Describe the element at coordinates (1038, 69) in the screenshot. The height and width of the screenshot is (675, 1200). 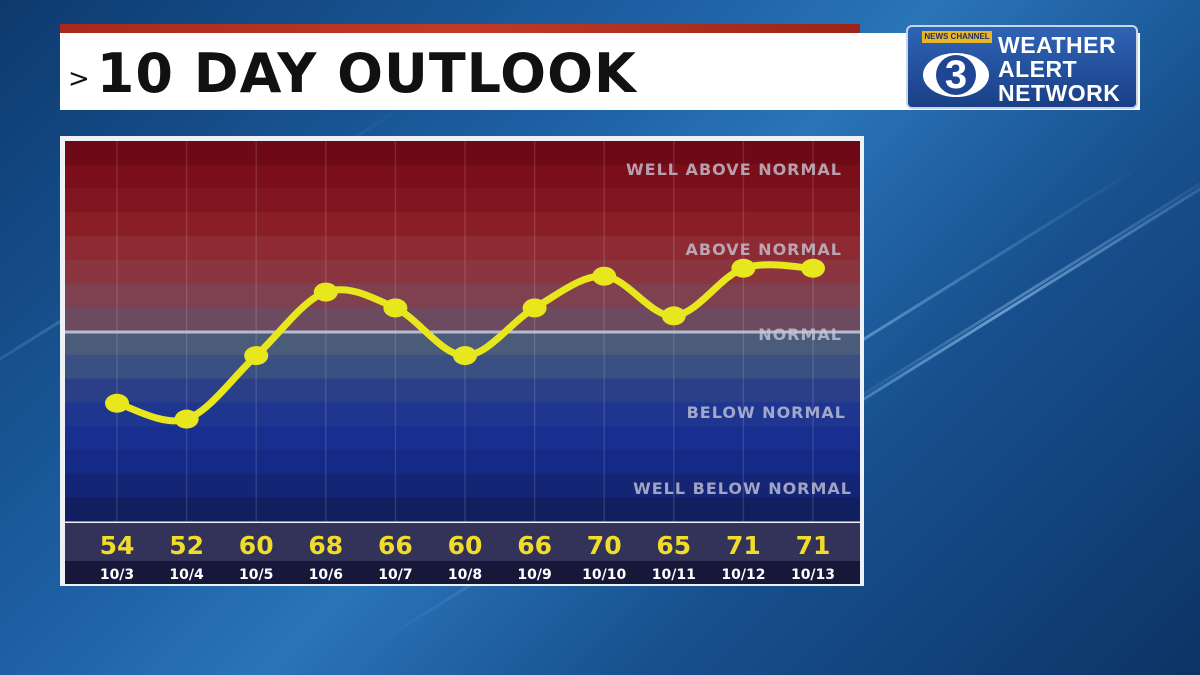
I see `logo-line-alert: ALERT` at that location.